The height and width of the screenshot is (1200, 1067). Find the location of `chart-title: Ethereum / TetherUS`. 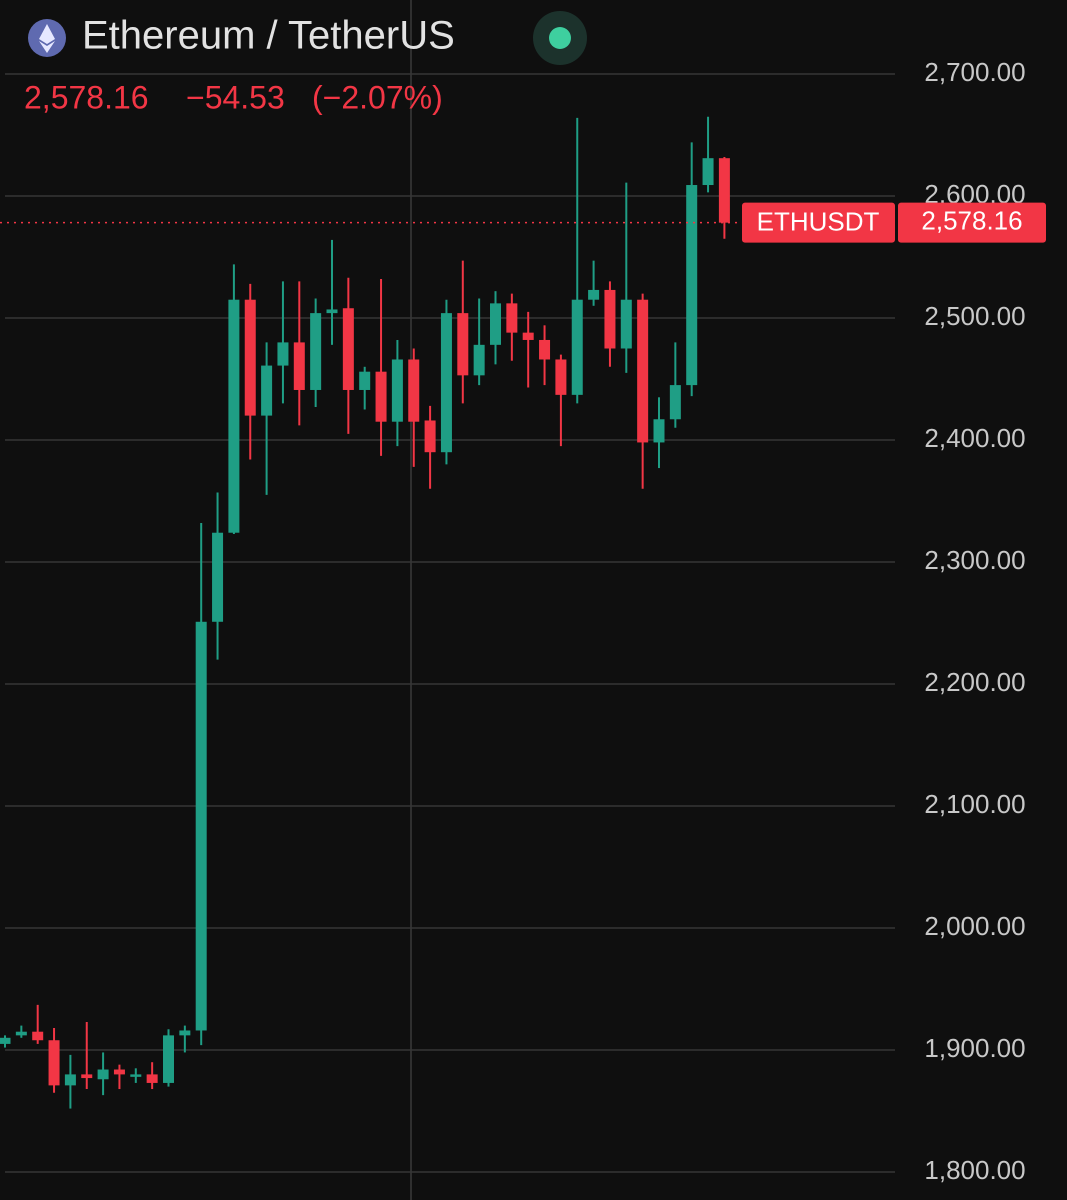

chart-title: Ethereum / TetherUS is located at coordinates (268, 36).